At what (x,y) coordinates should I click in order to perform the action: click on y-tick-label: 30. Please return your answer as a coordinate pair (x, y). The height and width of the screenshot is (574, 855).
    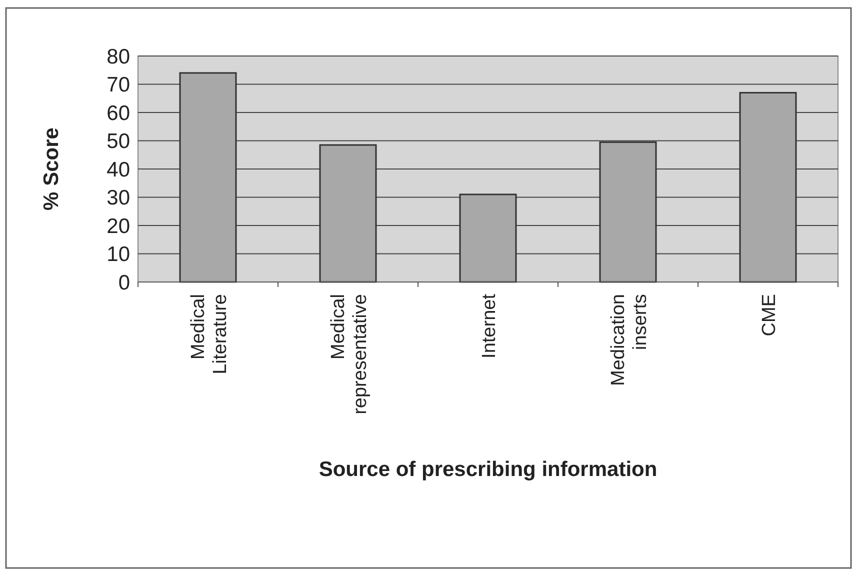
    Looking at the image, I should click on (118, 198).